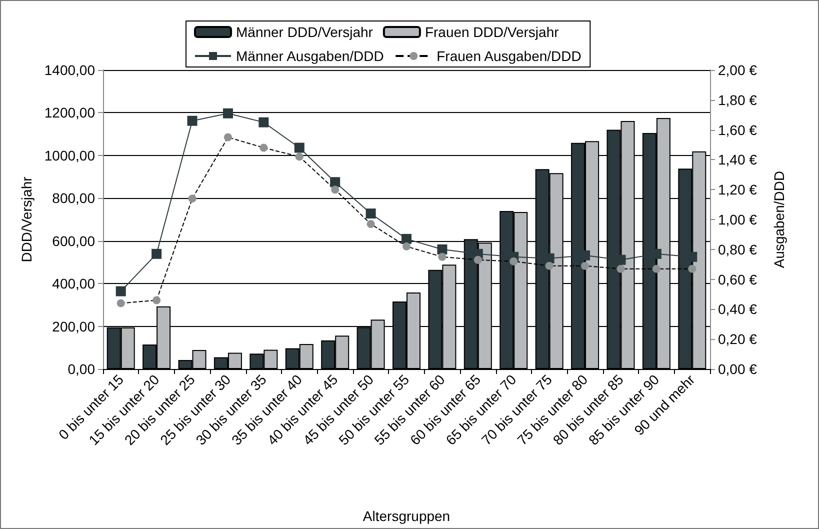 The image size is (819, 529). Describe the element at coordinates (738, 190) in the screenshot. I see `y2-tick-label: 1,20 €` at that location.